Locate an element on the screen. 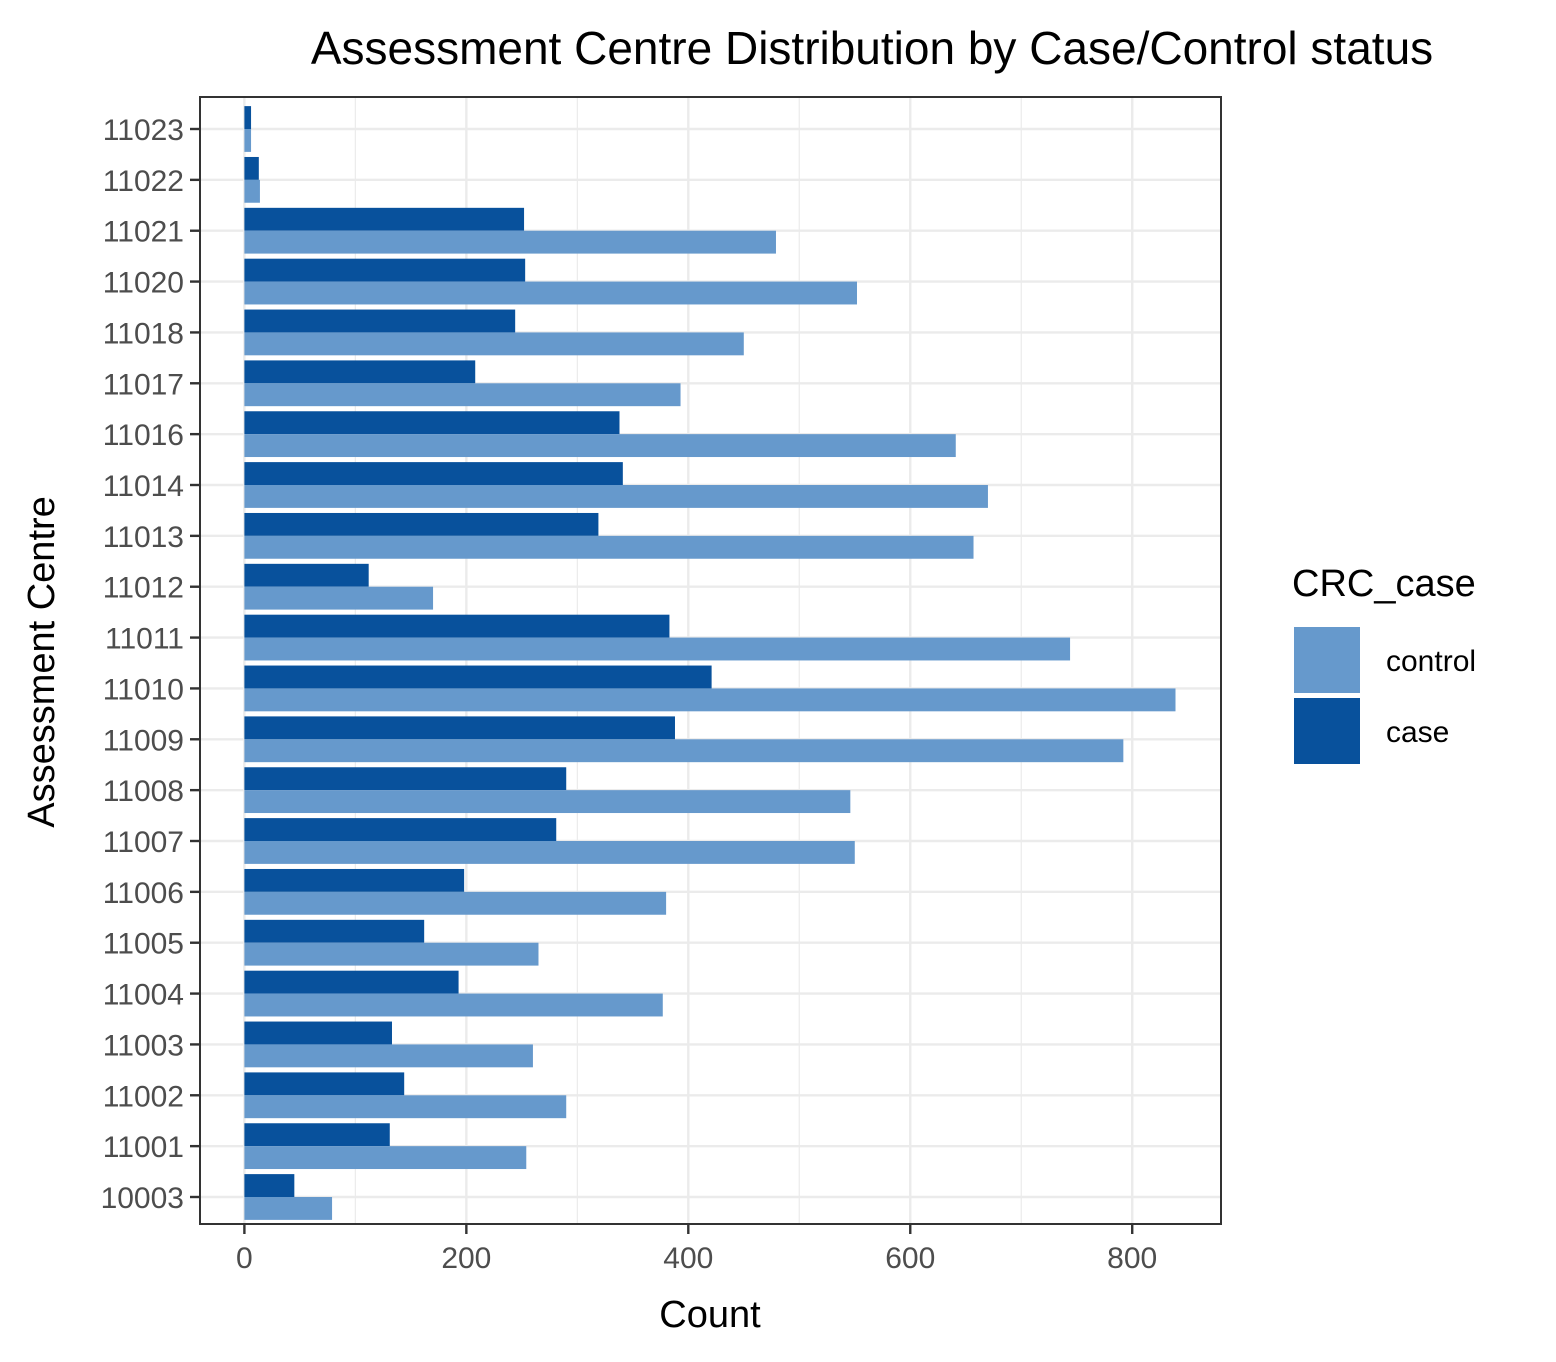 Image resolution: width=1556 pixels, height=1362 pixels. y-tick-label: 11011 is located at coordinates (144, 639).